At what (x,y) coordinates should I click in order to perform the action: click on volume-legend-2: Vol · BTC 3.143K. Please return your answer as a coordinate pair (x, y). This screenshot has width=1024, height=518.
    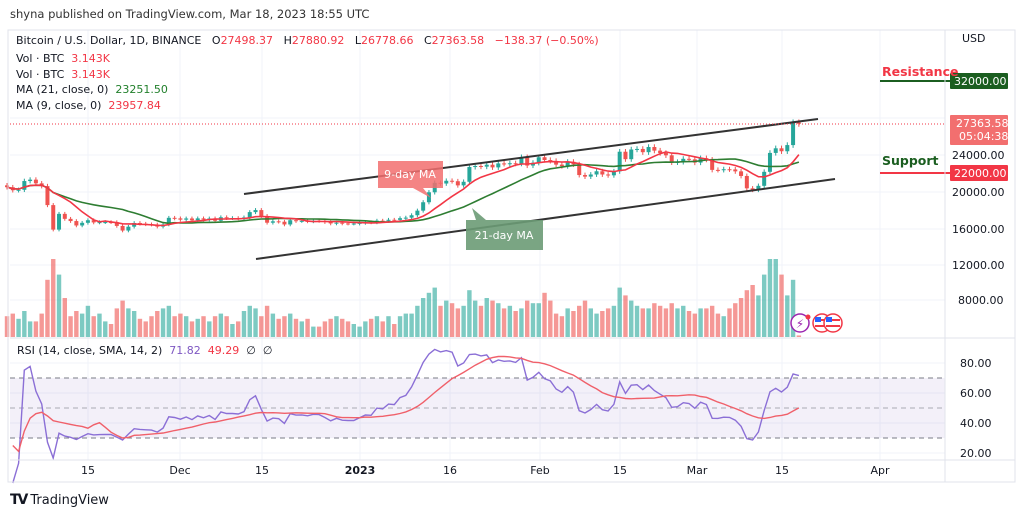
    Looking at the image, I should click on (63, 74).